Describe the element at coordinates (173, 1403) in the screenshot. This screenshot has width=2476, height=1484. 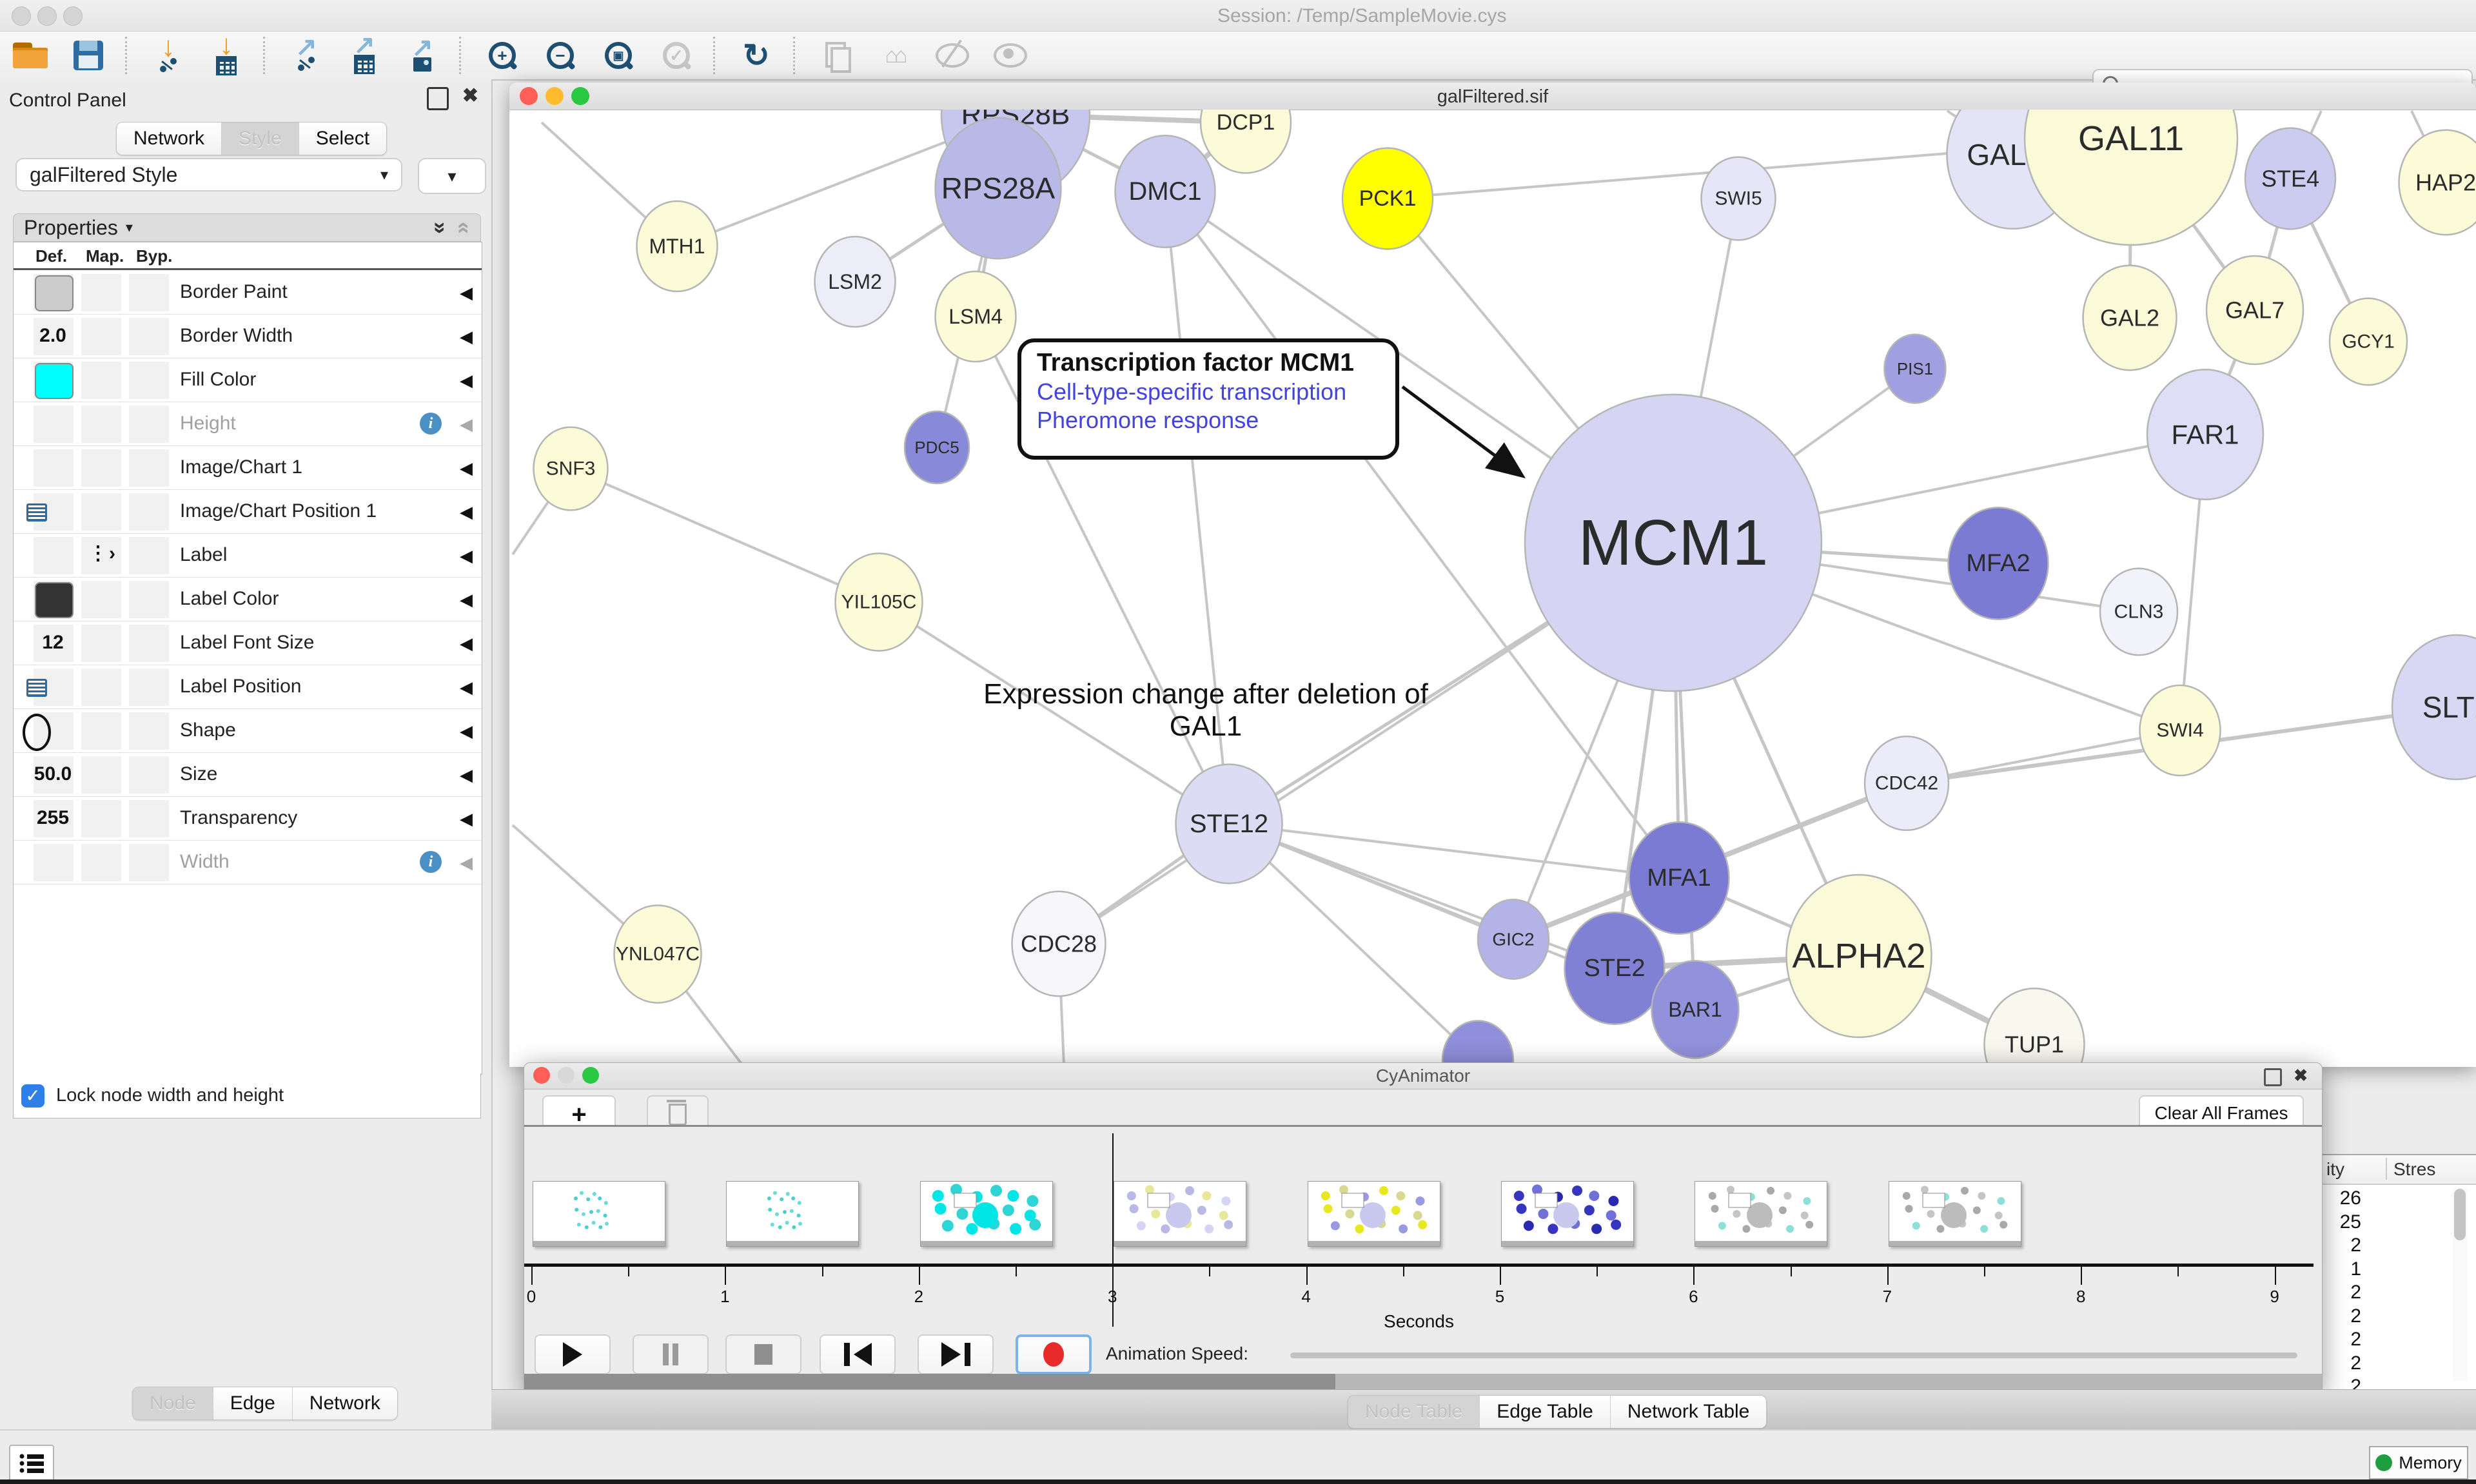
I see `panel-tab-node: Node` at that location.